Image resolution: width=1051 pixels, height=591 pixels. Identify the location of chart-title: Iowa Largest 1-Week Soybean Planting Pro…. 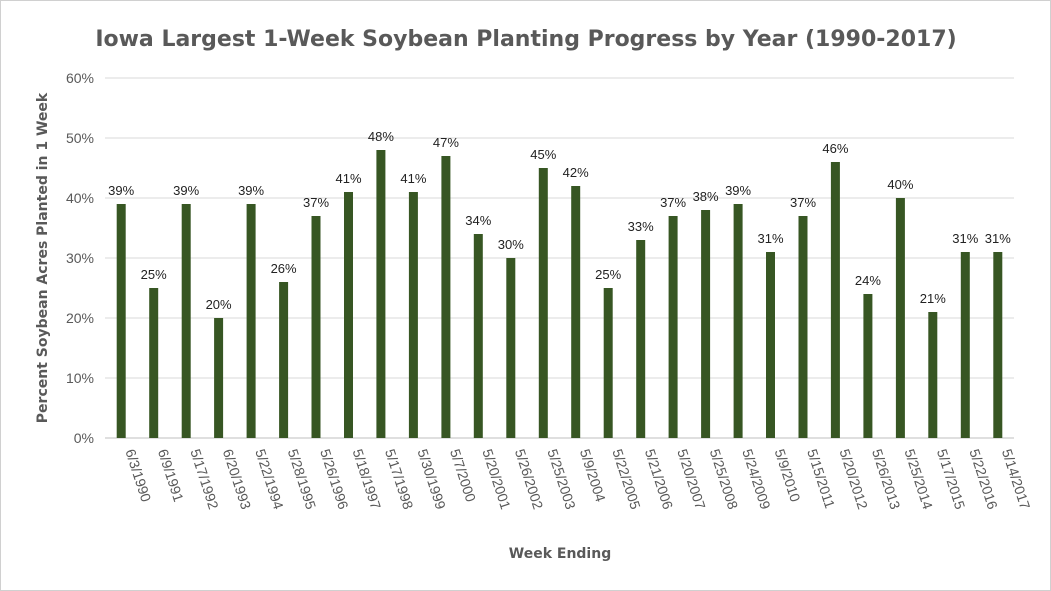
(525, 39).